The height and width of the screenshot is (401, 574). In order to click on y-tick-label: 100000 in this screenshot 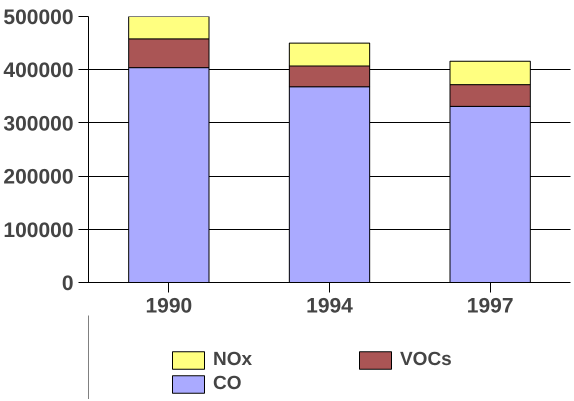, I will do `click(38, 230)`.